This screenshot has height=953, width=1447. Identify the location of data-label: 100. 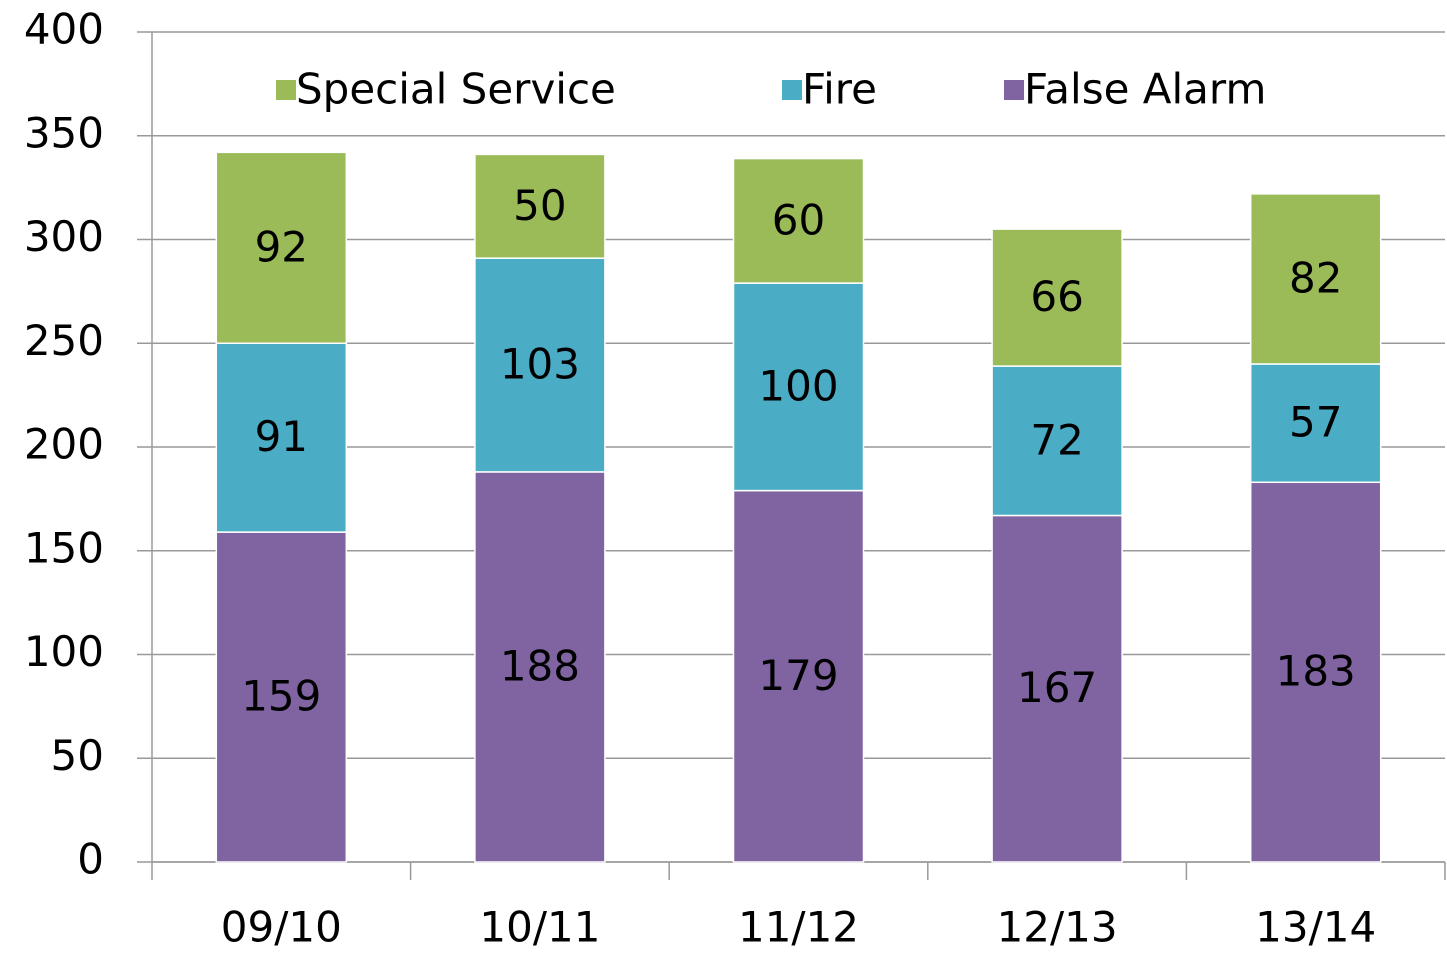
(798, 385).